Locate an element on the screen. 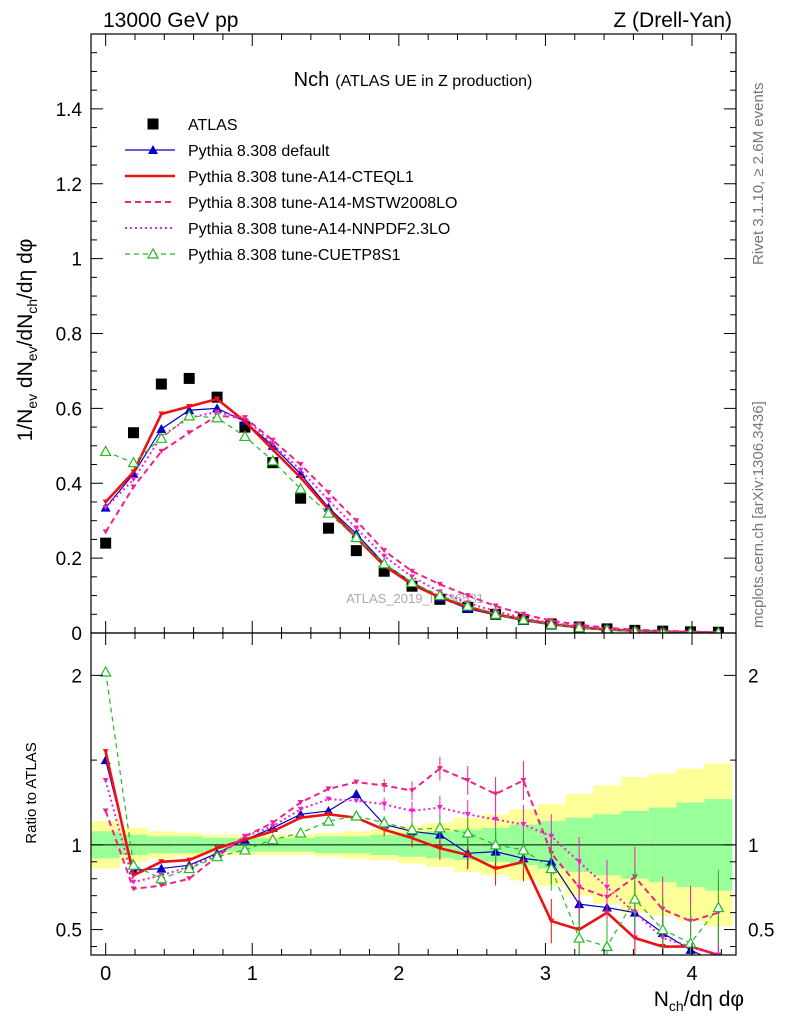 The height and width of the screenshot is (1024, 786). legend-label-default: Pythia 8.308 default is located at coordinates (259, 151).